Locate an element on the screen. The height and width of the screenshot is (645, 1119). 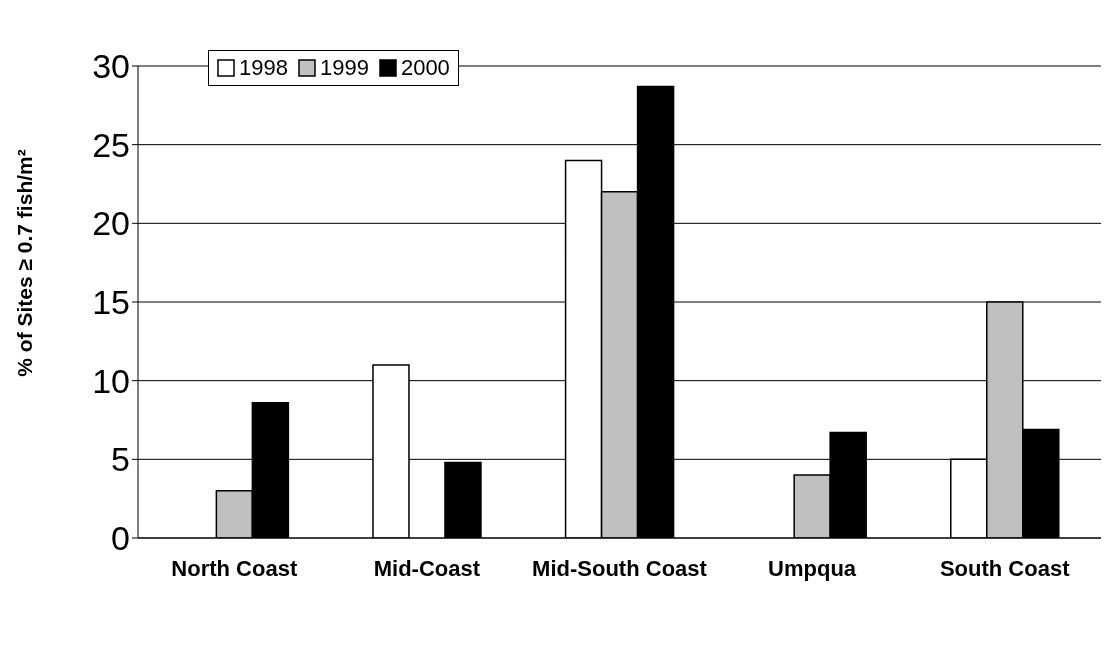
x-tick-label: Mid-Coast is located at coordinates (427, 568).